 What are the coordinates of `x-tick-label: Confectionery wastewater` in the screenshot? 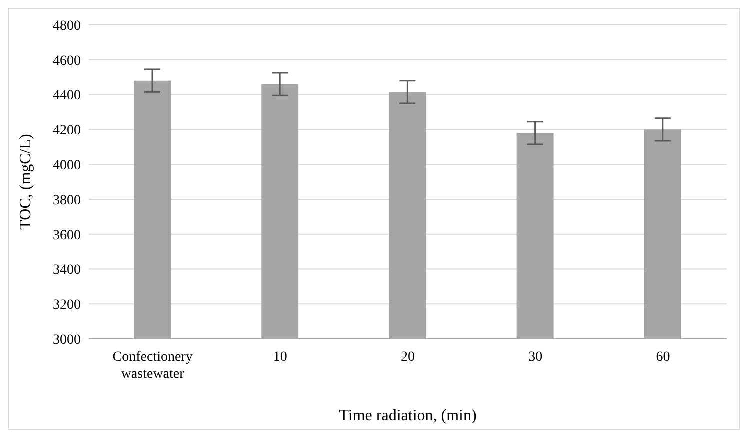 It's located at (152, 366).